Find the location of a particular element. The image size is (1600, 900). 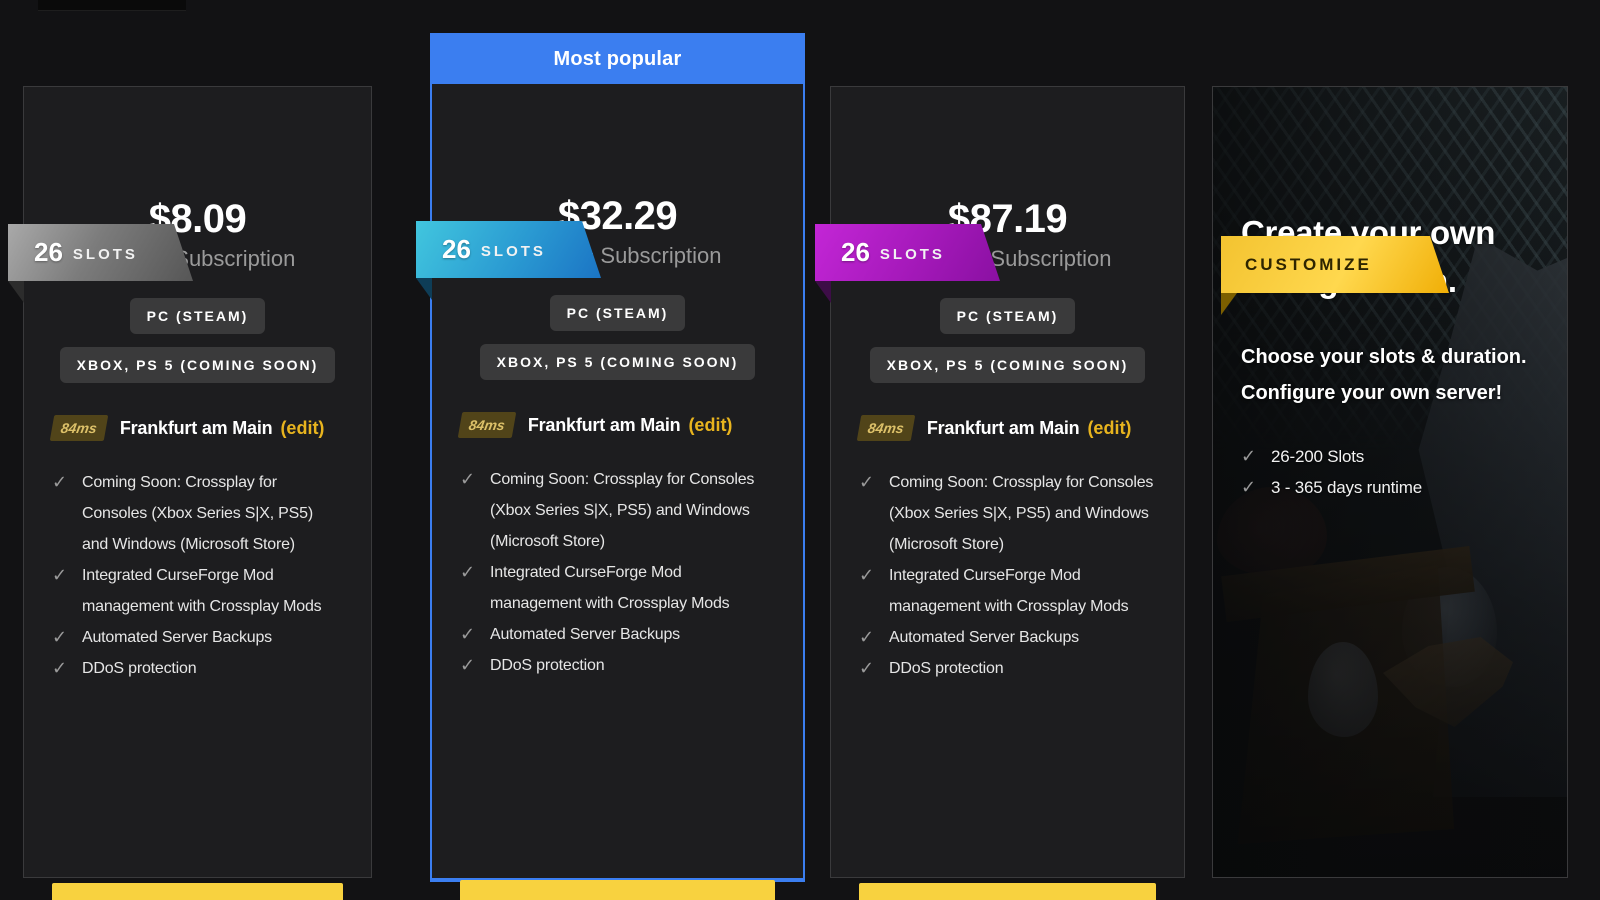

customize-subtitle-line-1: Choose your slots & duration. is located at coordinates (1384, 356).